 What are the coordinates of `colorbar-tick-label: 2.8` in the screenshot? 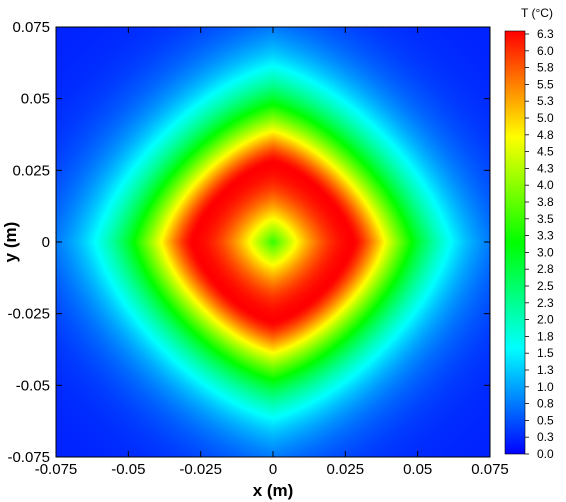 It's located at (545, 269).